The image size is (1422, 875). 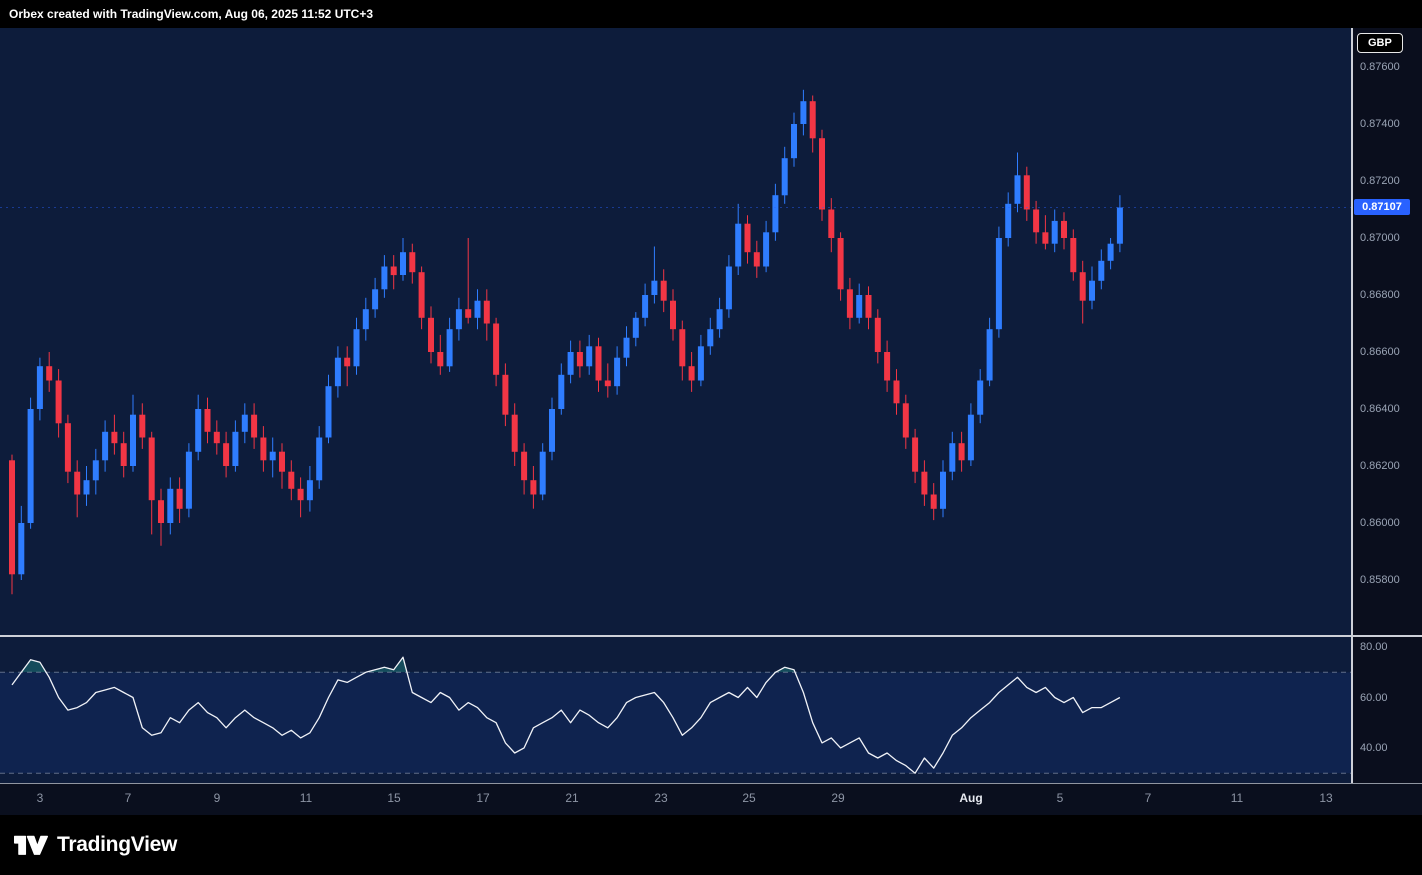 I want to click on axis-tick-label: 40.00, so click(x=1374, y=747).